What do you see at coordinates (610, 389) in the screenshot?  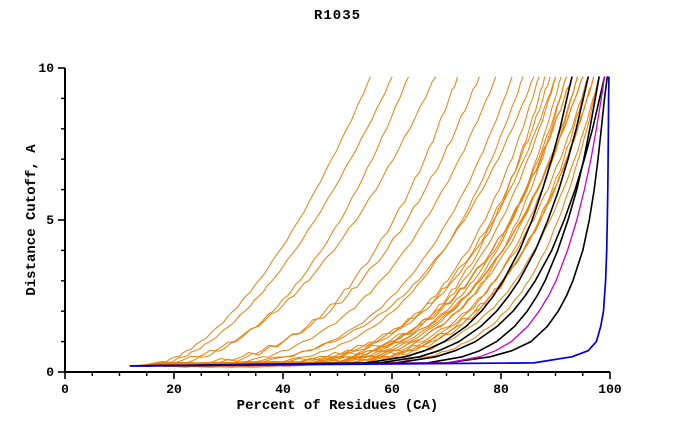 I see `x-tick-label: 100` at bounding box center [610, 389].